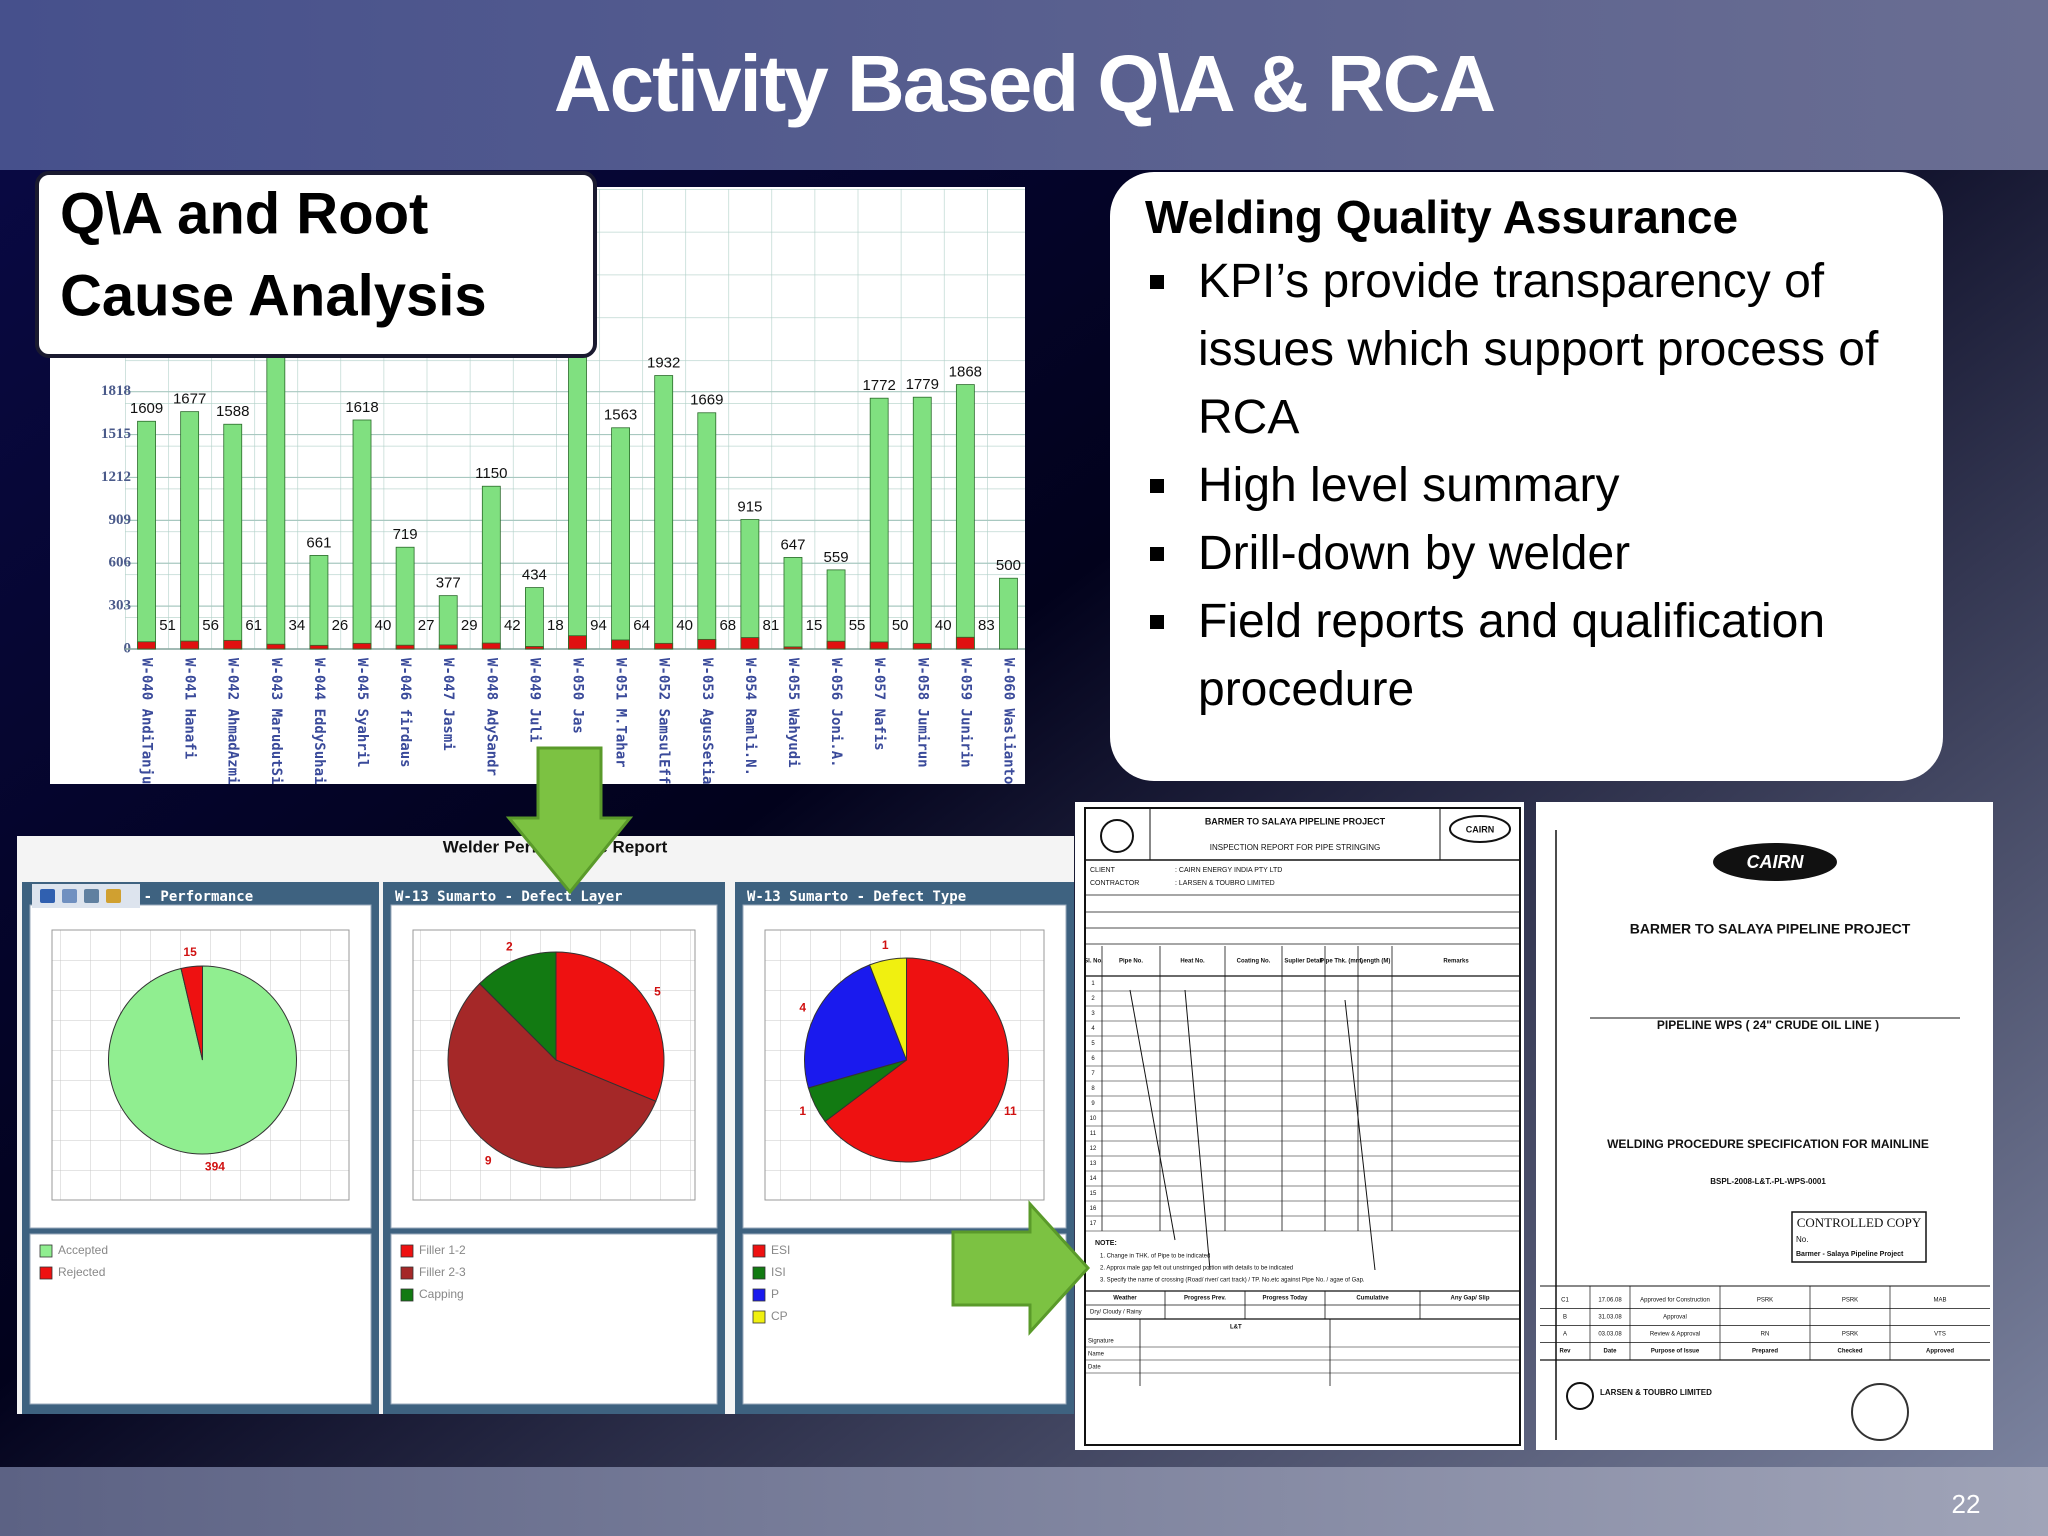 Image resolution: width=2048 pixels, height=1536 pixels. I want to click on x-tick-label: W-040 AndiTanjung, so click(147, 729).